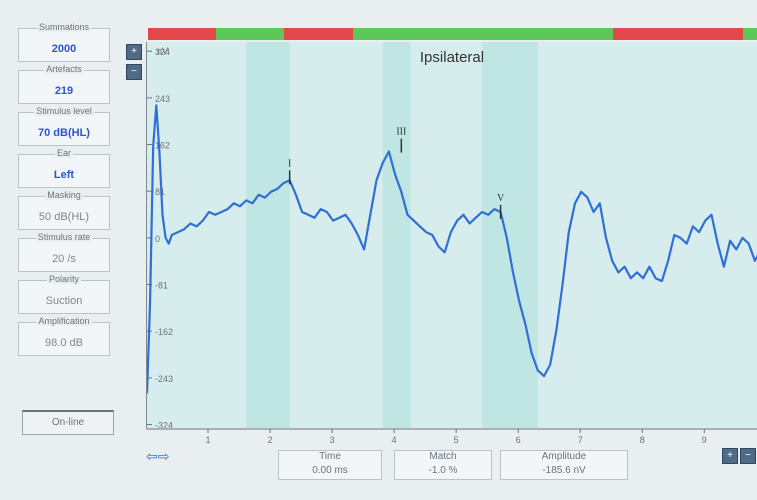 This screenshot has height=500, width=757. I want to click on y-tick-label: -243, so click(164, 379).